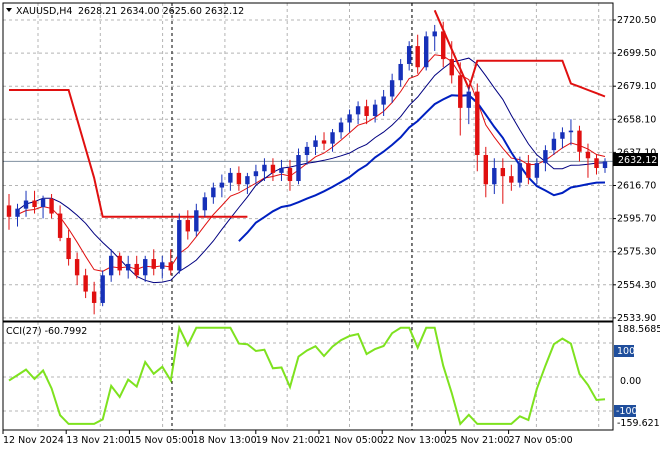 The image size is (660, 450). I want to click on price-tick-label: 2658.10, so click(636, 119).